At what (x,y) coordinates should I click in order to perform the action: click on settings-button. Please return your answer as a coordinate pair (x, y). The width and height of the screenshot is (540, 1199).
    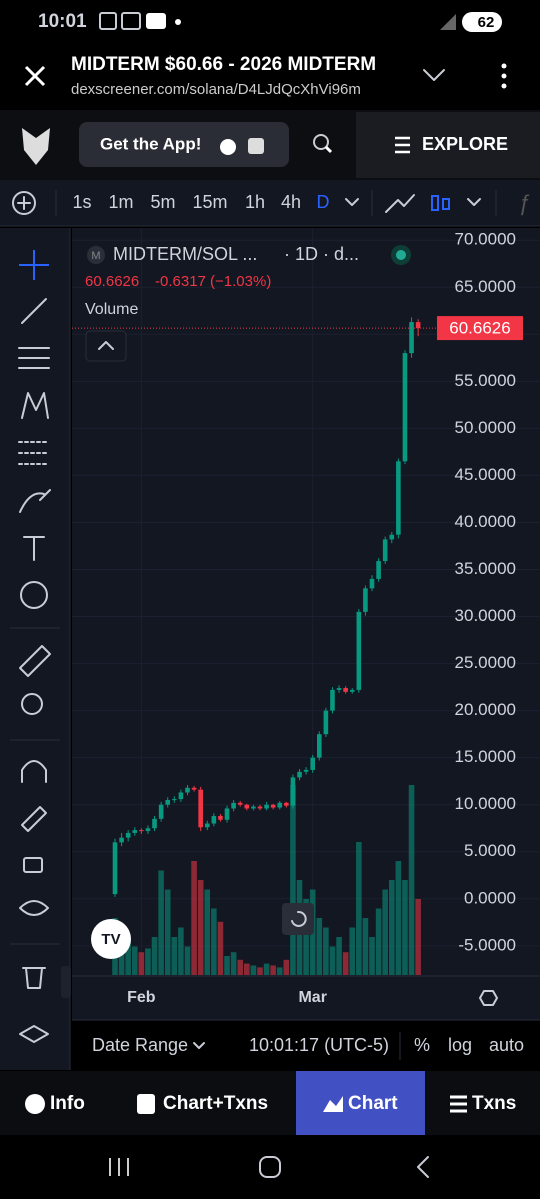
    Looking at the image, I should click on (488, 998).